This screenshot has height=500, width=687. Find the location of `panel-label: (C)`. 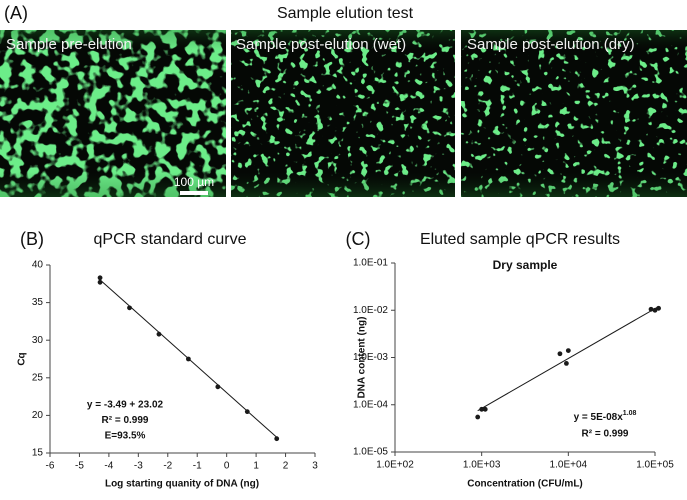

panel-label: (C) is located at coordinates (358, 239).